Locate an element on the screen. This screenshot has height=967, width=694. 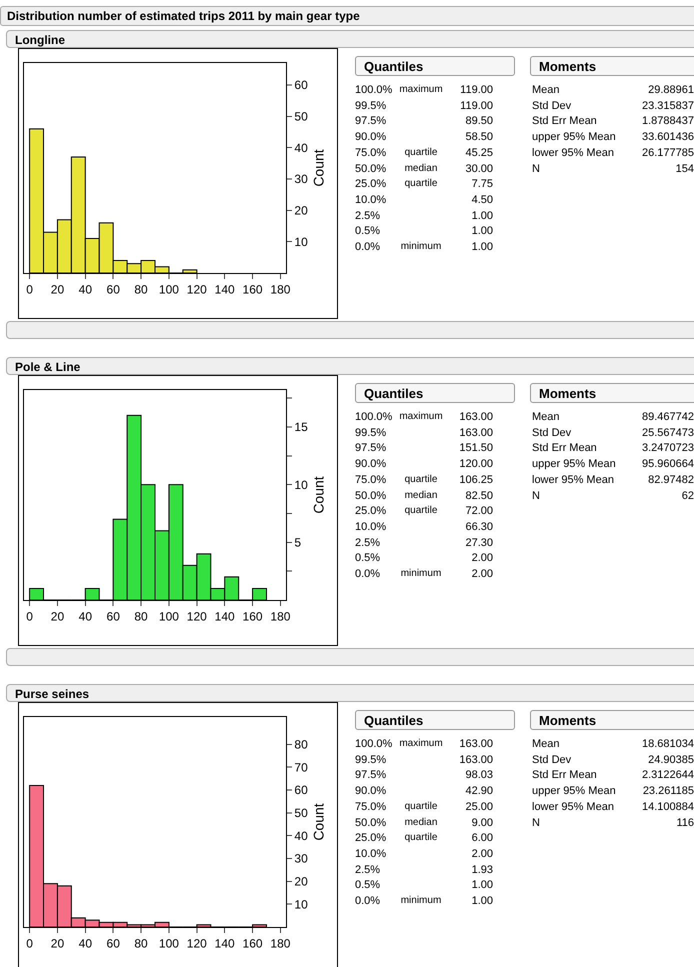
text: 24.90385 is located at coordinates (671, 760).